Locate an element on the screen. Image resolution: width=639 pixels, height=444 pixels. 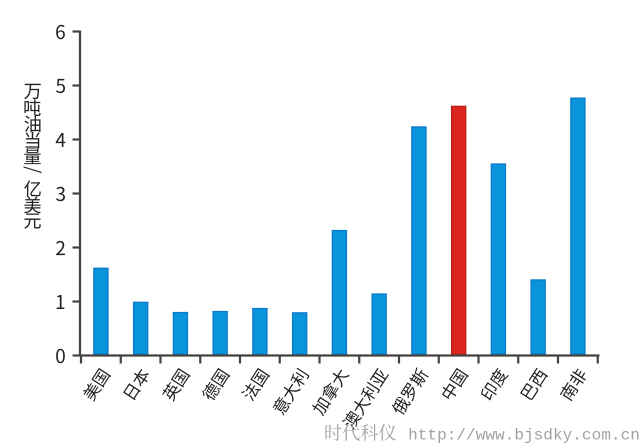
svg-text: http://www.bjsdky.com.cn is located at coordinates (523, 435).